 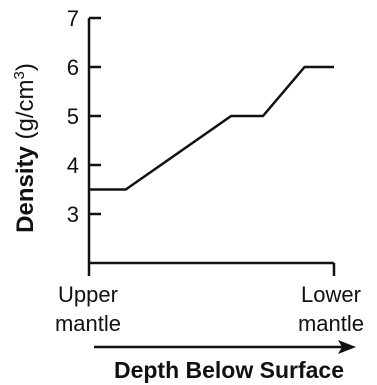 What do you see at coordinates (73, 214) in the screenshot?
I see `y-tick-label-3: 3` at bounding box center [73, 214].